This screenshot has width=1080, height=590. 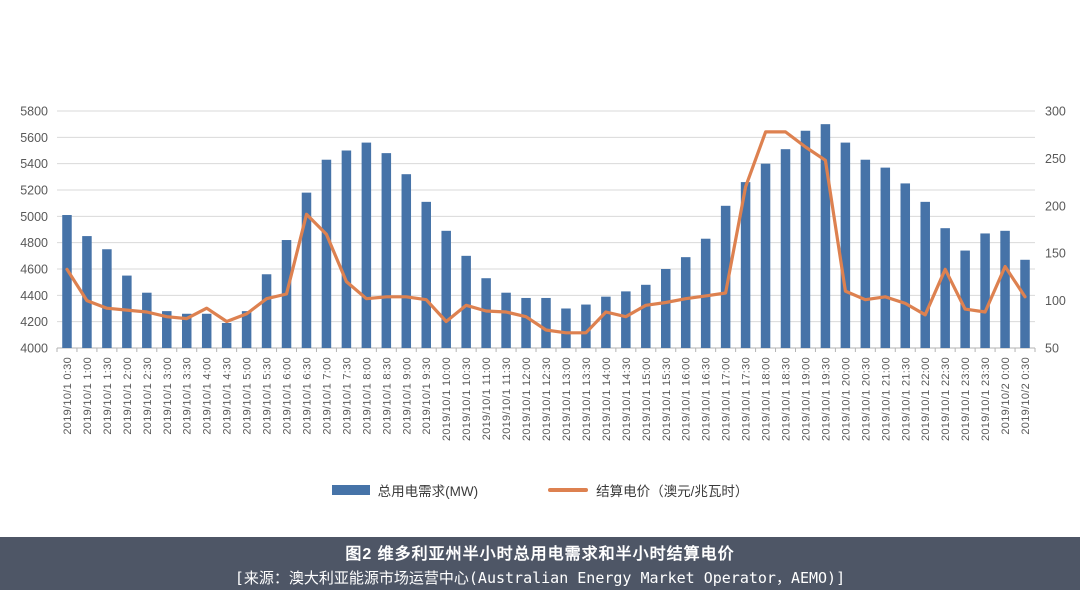 I want to click on legend-demand-label: 总用电需求(MW), so click(x=428, y=491).